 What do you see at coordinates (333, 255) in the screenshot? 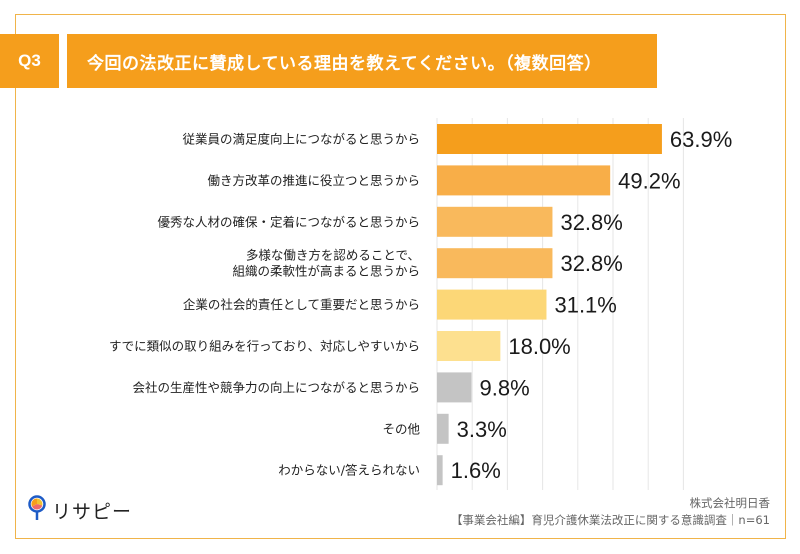
I see `category-label: 多様な働き方を認めることで、` at bounding box center [333, 255].